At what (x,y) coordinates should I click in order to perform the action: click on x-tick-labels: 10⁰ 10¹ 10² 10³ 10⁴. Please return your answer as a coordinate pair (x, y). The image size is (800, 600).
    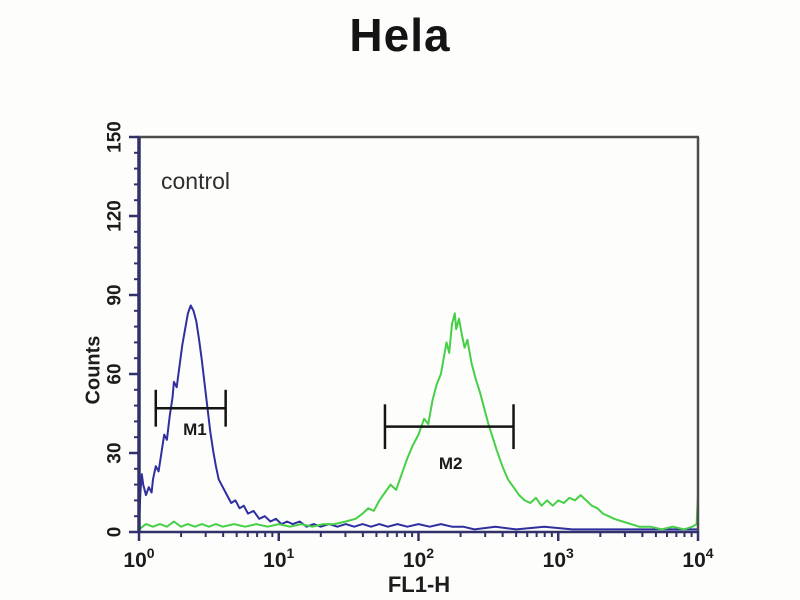
    Looking at the image, I should click on (418, 558).